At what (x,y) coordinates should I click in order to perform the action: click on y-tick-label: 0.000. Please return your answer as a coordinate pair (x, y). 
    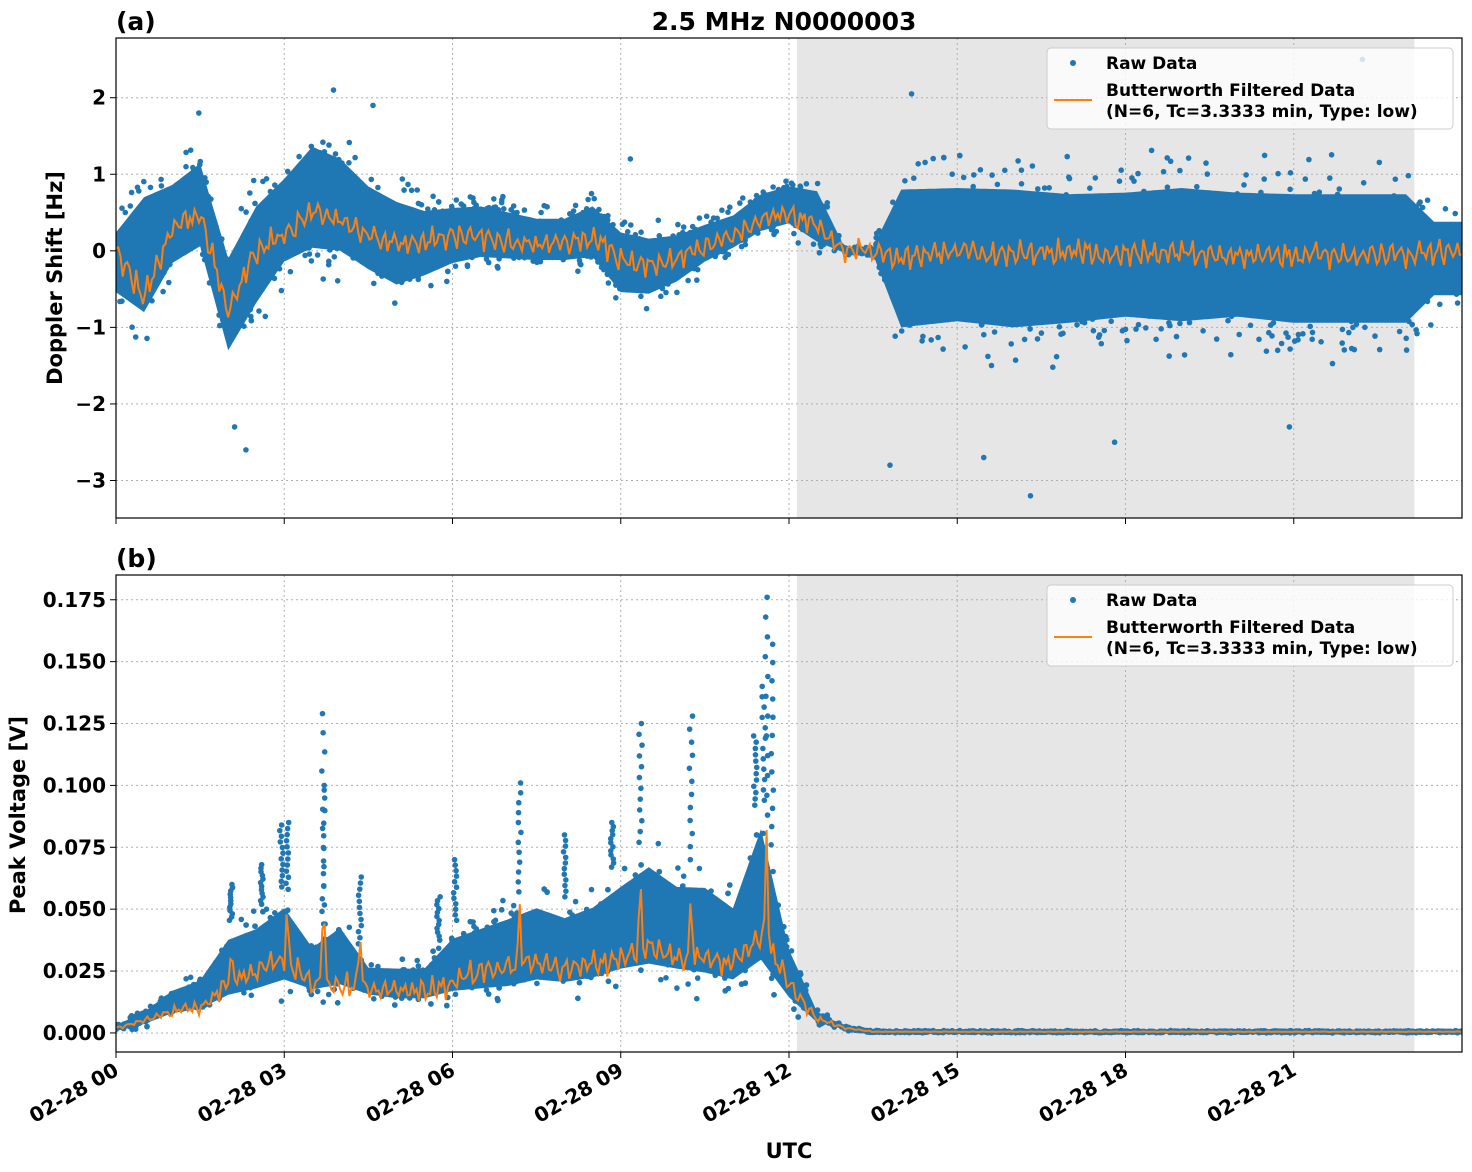
    Looking at the image, I should click on (74, 1033).